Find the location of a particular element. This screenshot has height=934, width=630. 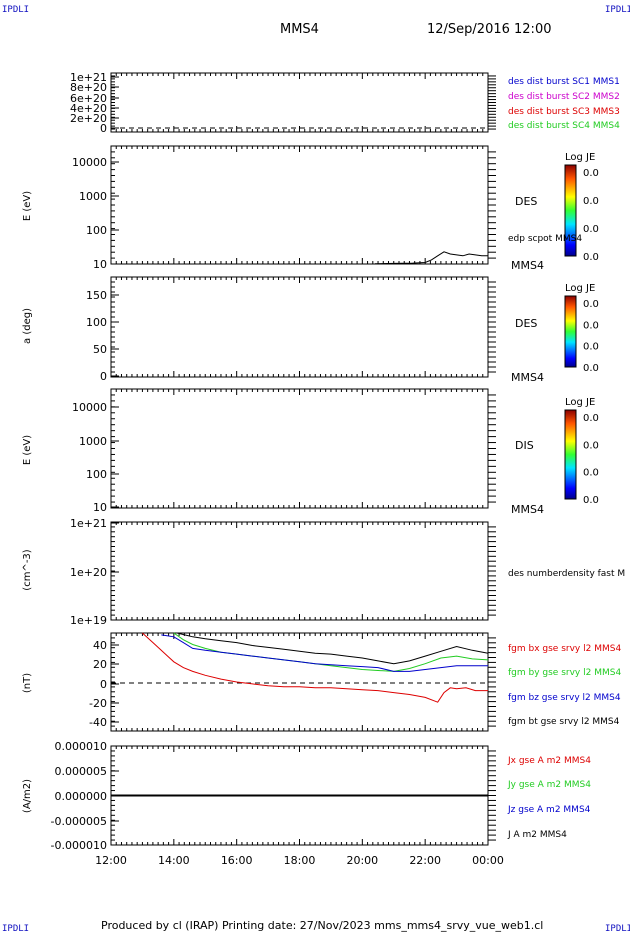

y-tick-label: 1000 is located at coordinates (93, 441).